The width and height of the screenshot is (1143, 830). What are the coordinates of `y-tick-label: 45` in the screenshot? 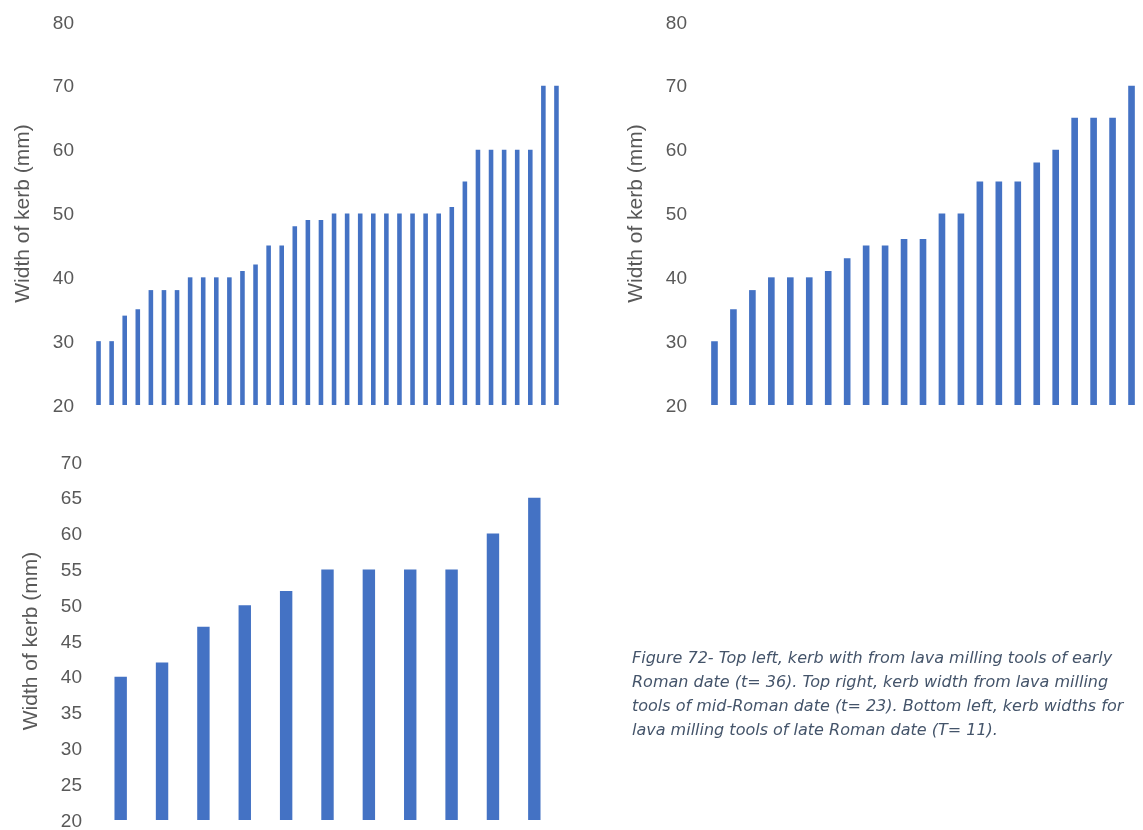 It's located at (71, 641).